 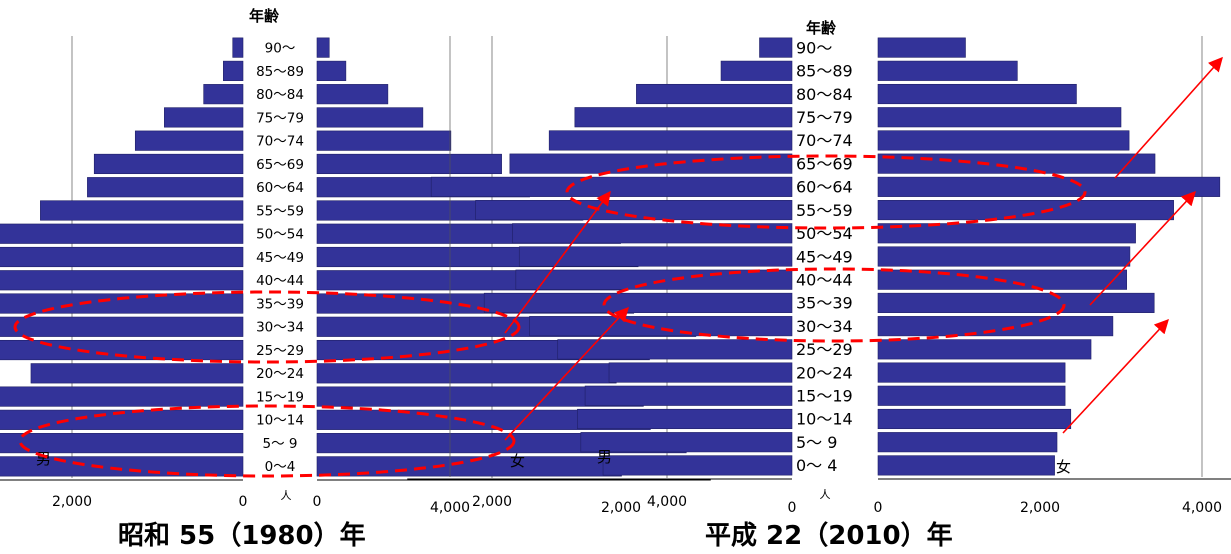 I want to click on tick-label-left: 4,000, so click(x=450, y=508).